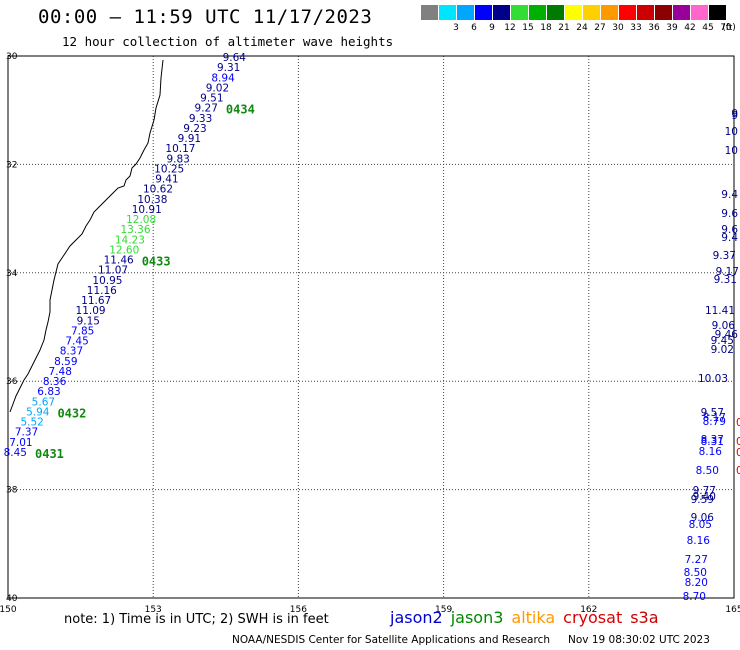 Image resolution: width=740 pixels, height=650 pixels. I want to click on wave-height-label: 11.67, so click(96, 301).